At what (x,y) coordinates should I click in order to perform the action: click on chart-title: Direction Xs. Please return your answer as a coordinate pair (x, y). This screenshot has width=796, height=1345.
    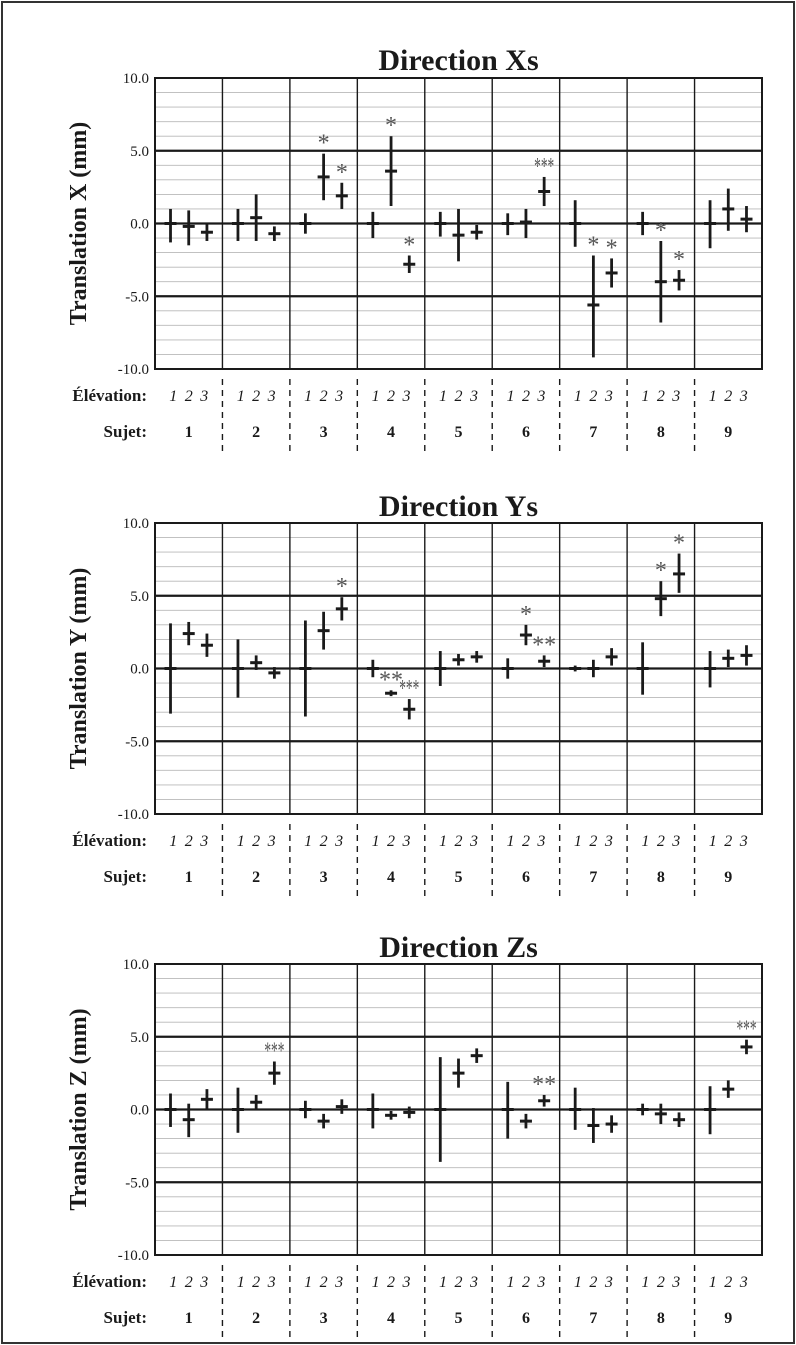
    Looking at the image, I should click on (458, 60).